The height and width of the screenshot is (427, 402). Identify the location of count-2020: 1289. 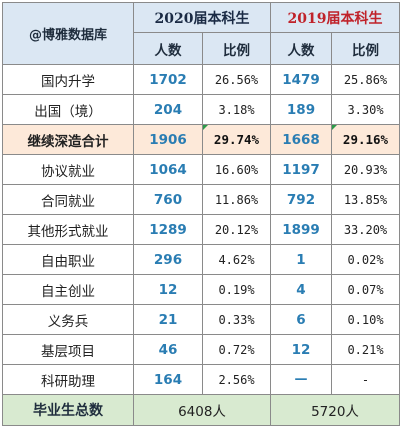
(168, 229).